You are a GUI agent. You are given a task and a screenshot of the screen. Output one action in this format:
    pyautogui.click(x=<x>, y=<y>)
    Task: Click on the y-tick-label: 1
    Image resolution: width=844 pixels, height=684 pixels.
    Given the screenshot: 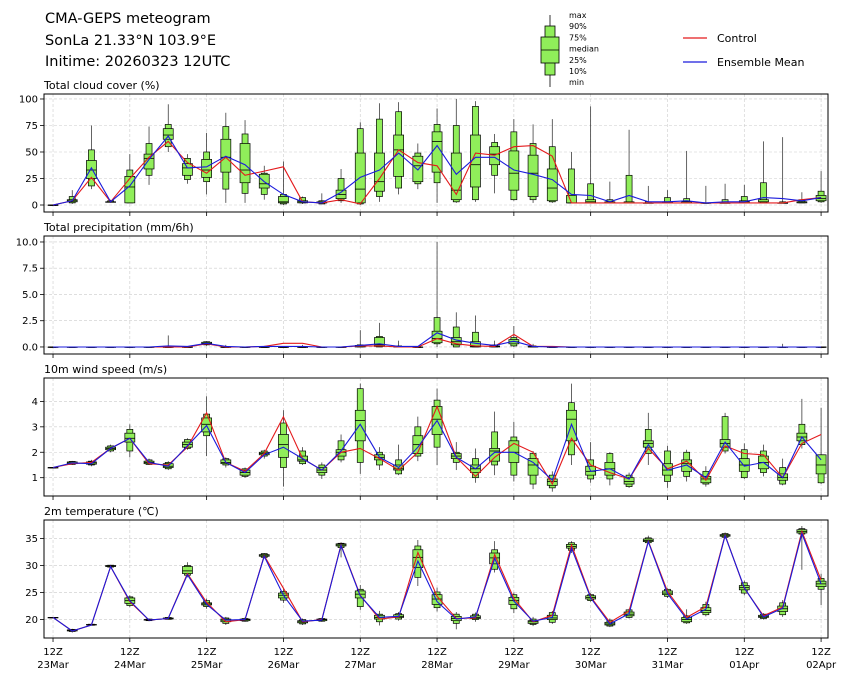 What is the action you would take?
    pyautogui.click(x=35, y=478)
    